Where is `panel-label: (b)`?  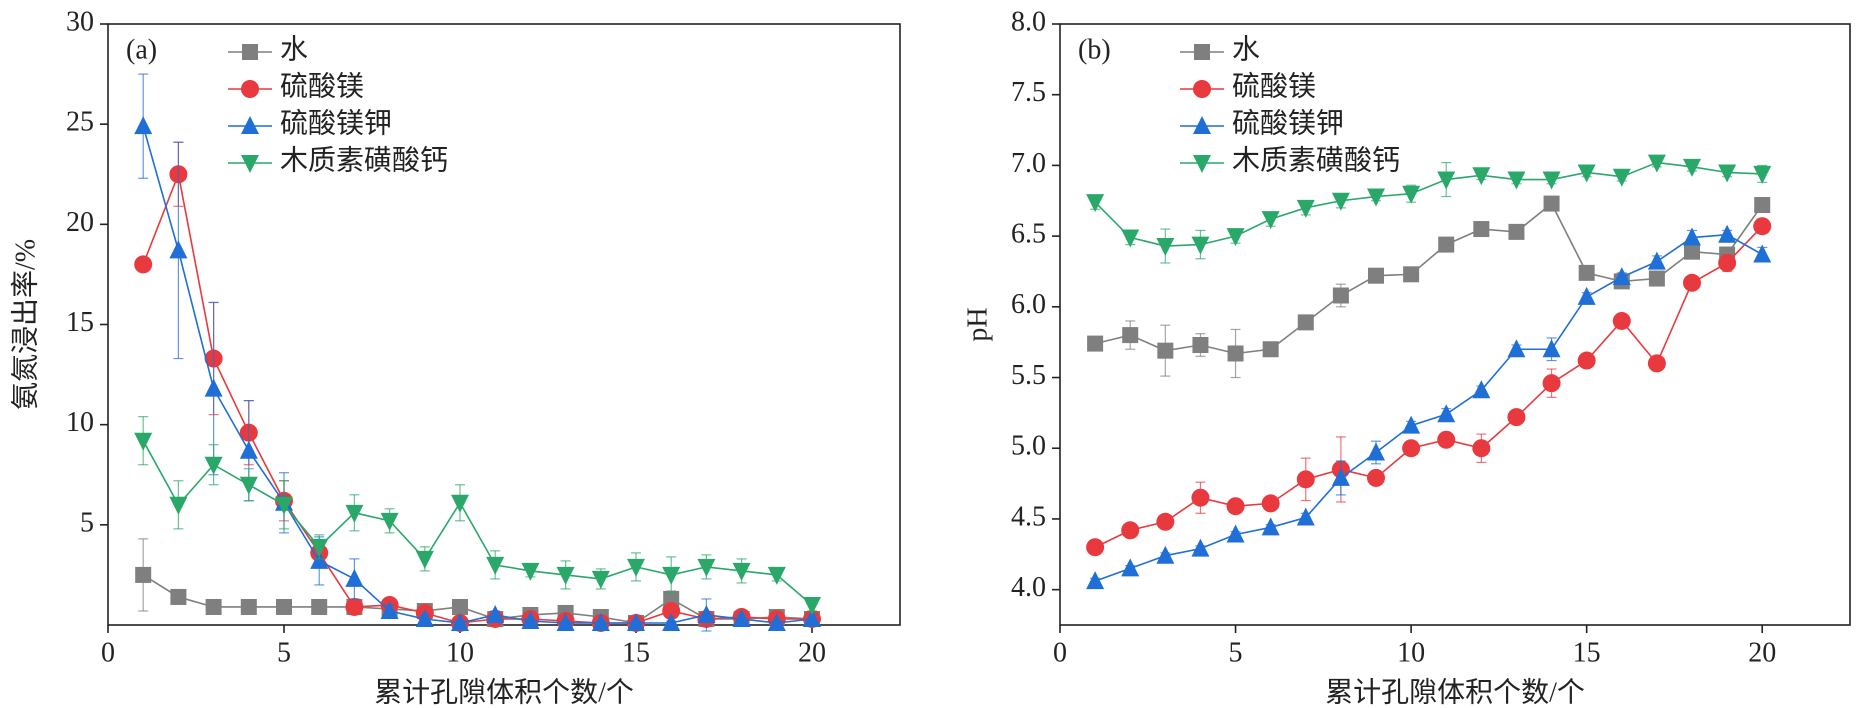 panel-label: (b) is located at coordinates (1094, 49).